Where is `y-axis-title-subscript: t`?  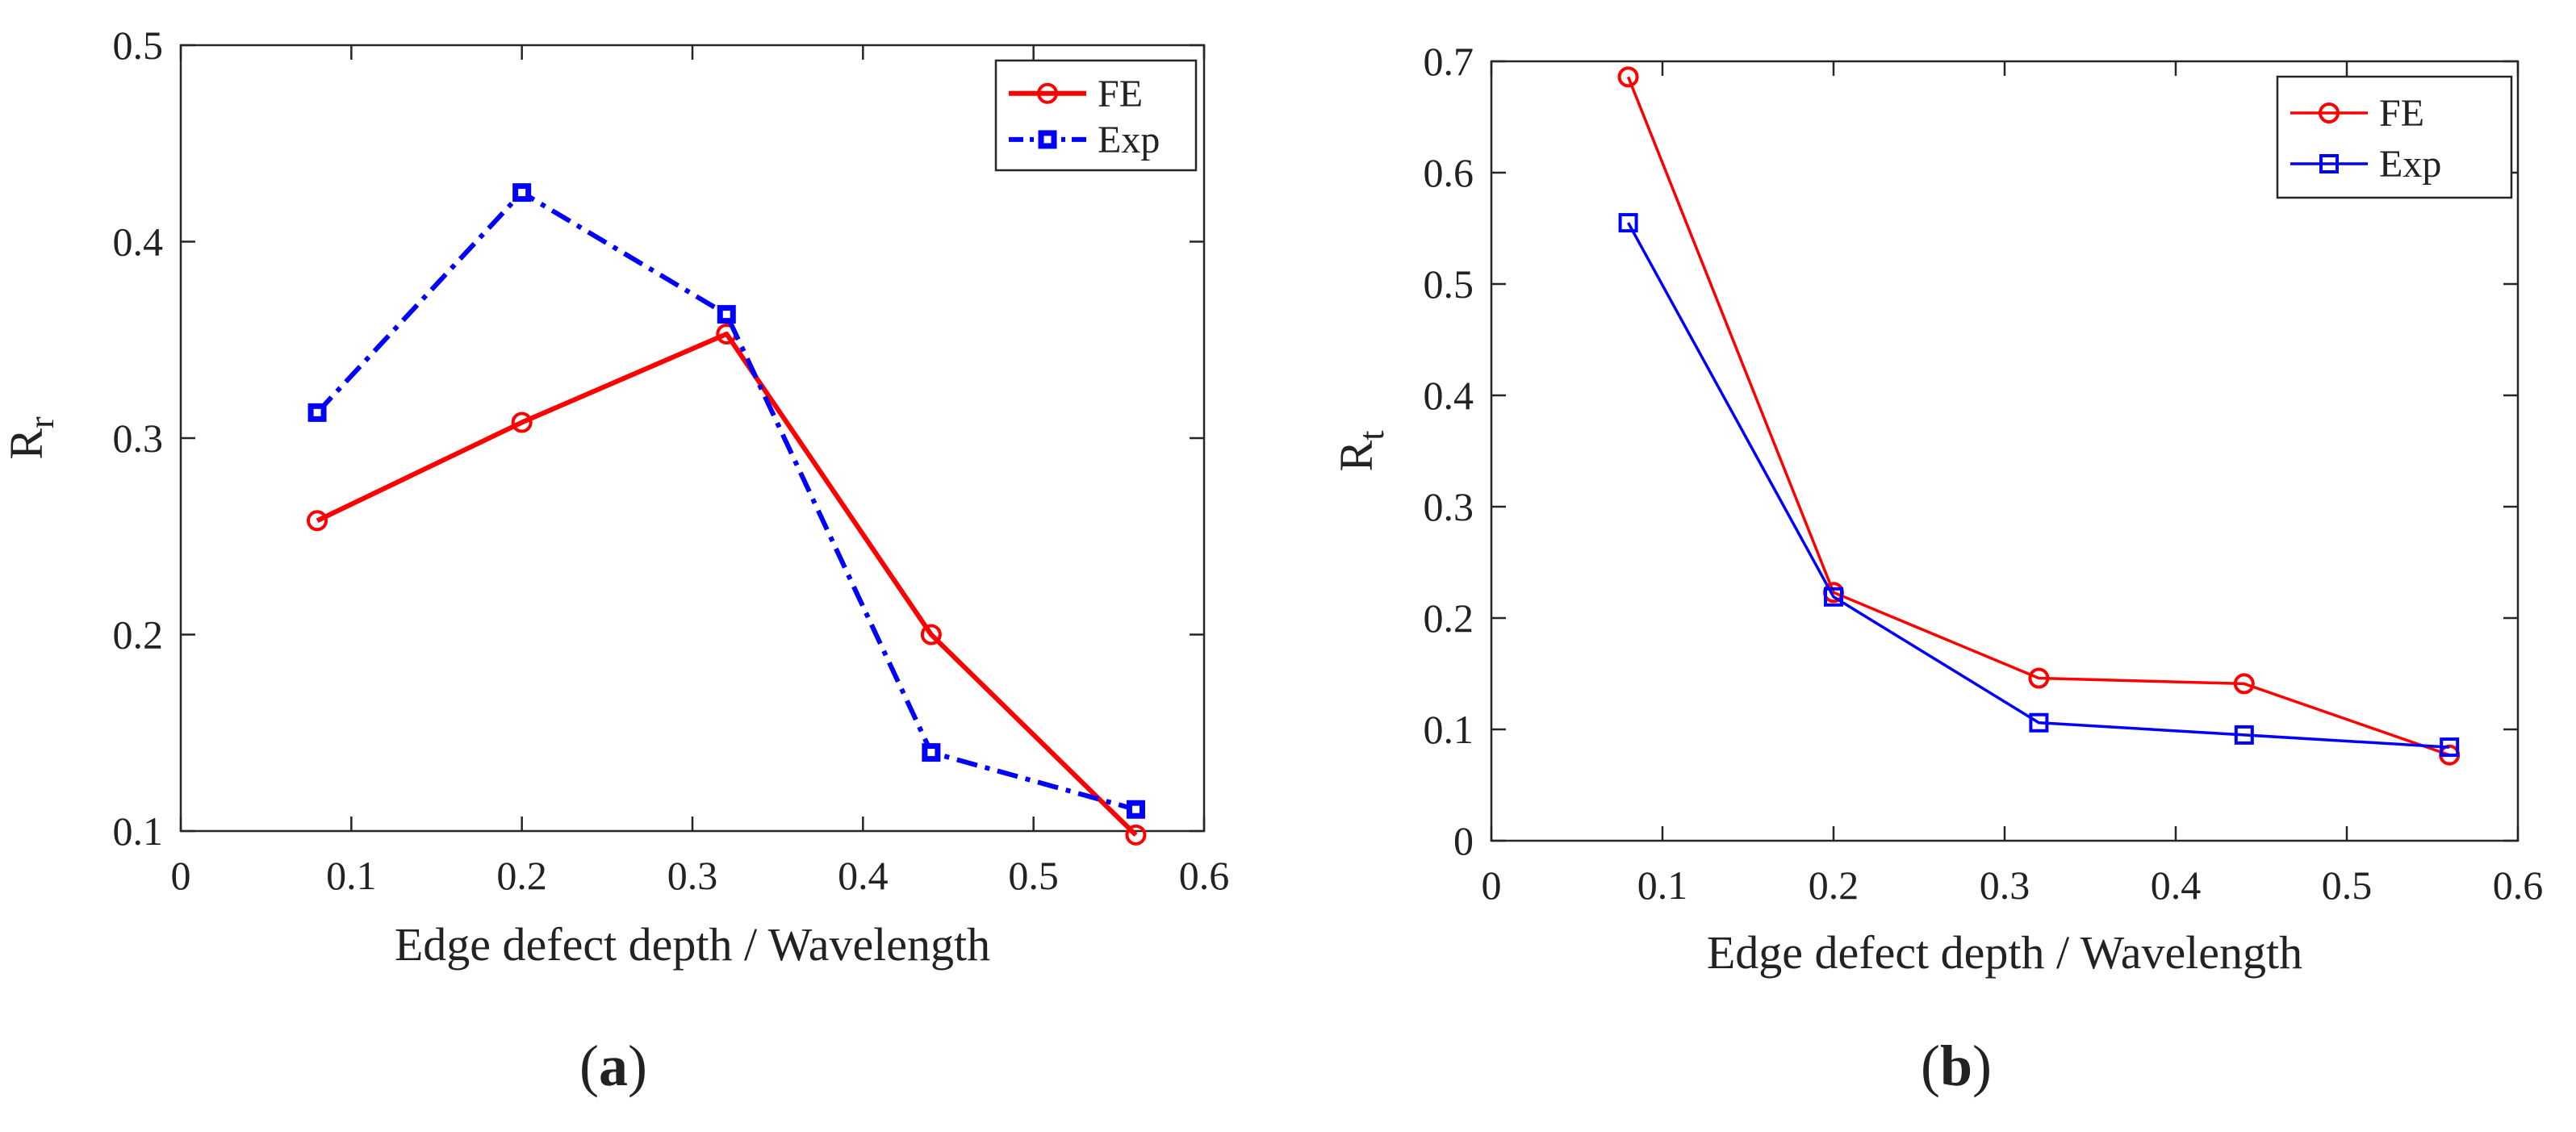
y-axis-title-subscript: t is located at coordinates (1371, 436).